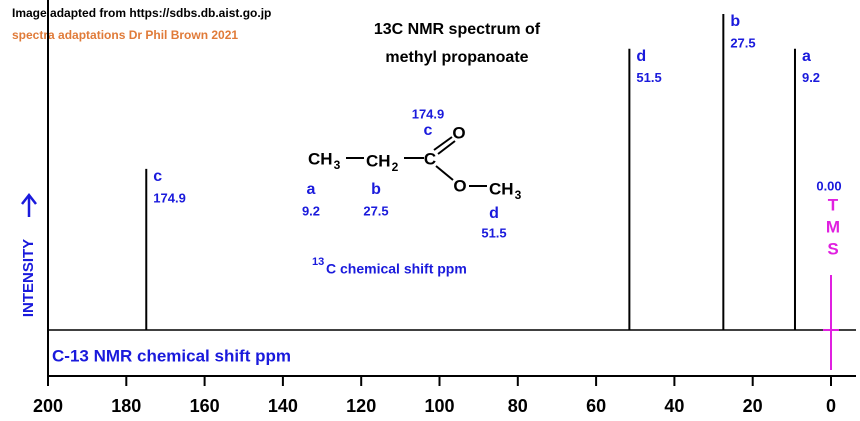 This screenshot has width=860, height=421. What do you see at coordinates (28, 278) in the screenshot?
I see `y-axis-label: INTENSITY` at bounding box center [28, 278].